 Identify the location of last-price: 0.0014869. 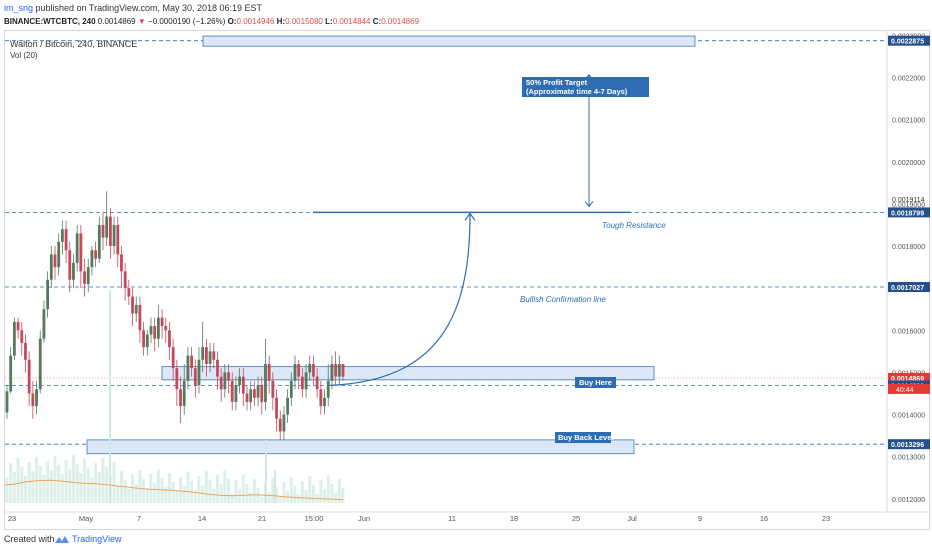
(116, 21).